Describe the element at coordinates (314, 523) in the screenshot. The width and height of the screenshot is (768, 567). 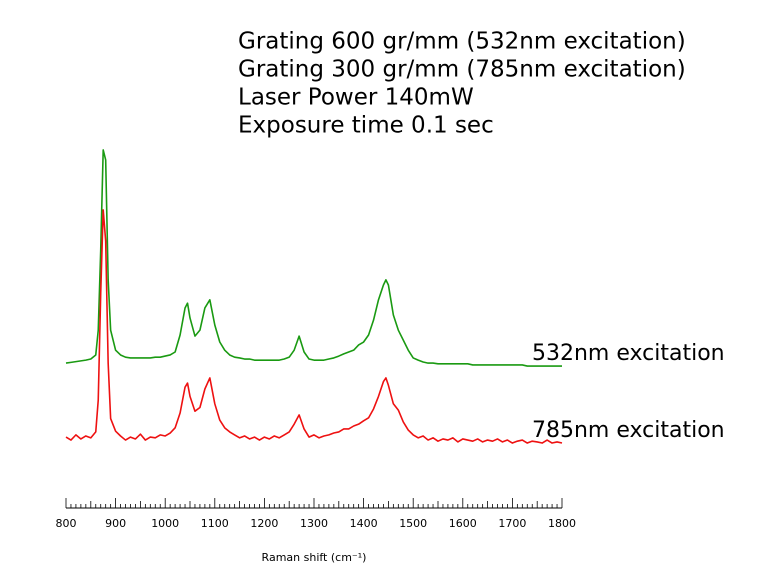
I see `x-tick-label: 1300` at that location.